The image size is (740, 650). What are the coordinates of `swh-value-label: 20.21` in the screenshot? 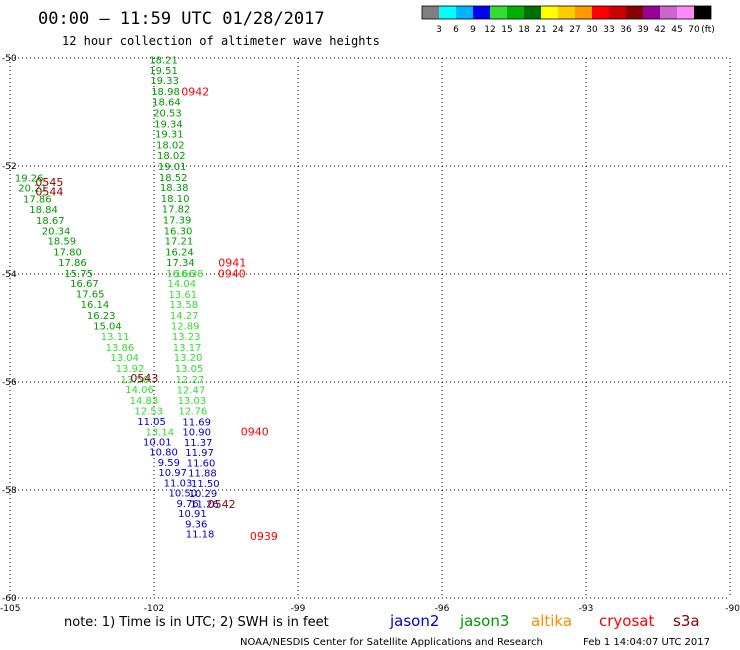 It's located at (32, 189).